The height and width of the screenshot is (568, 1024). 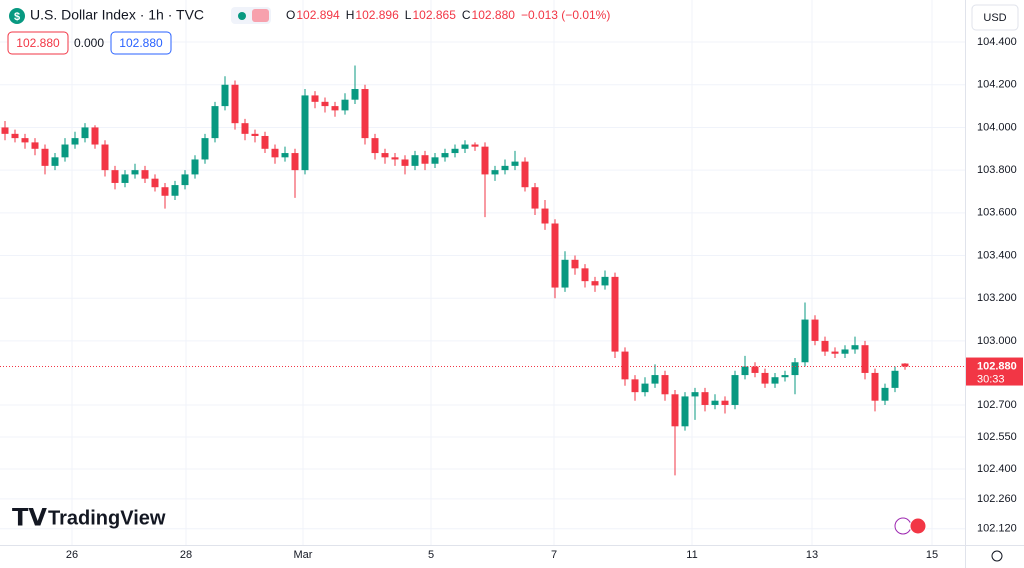 What do you see at coordinates (997, 556) in the screenshot?
I see `settings-icon` at bounding box center [997, 556].